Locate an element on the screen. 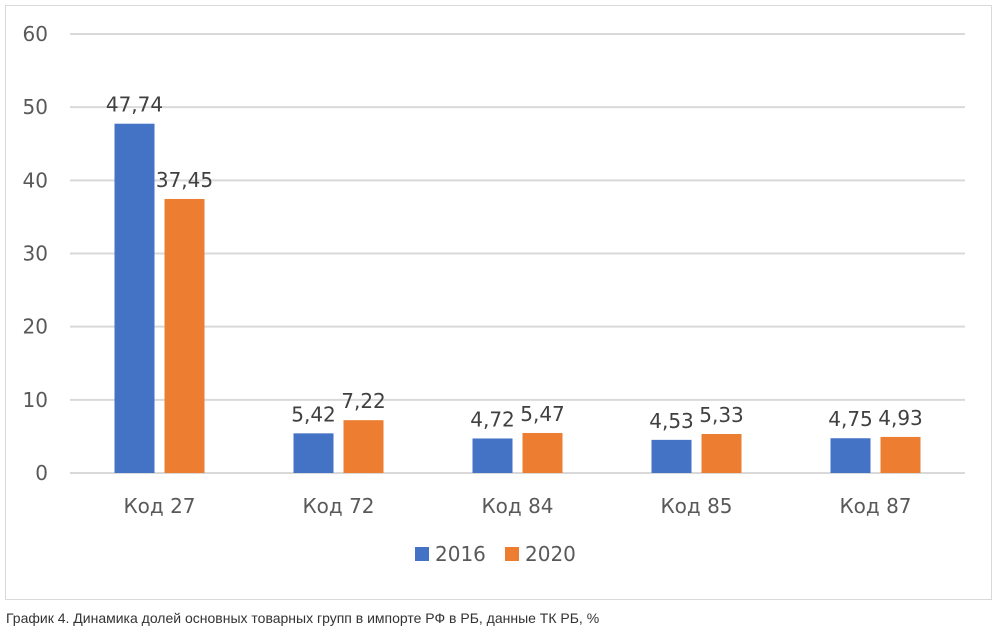 The image size is (1000, 634). data-label: 7,22 is located at coordinates (363, 401).